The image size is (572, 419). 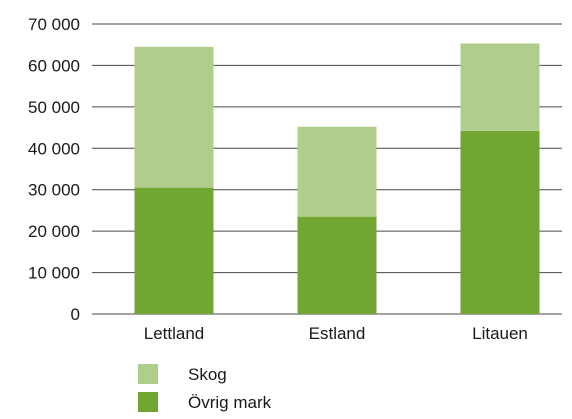 I want to click on y-tick-label: 20 000, so click(x=54, y=231).